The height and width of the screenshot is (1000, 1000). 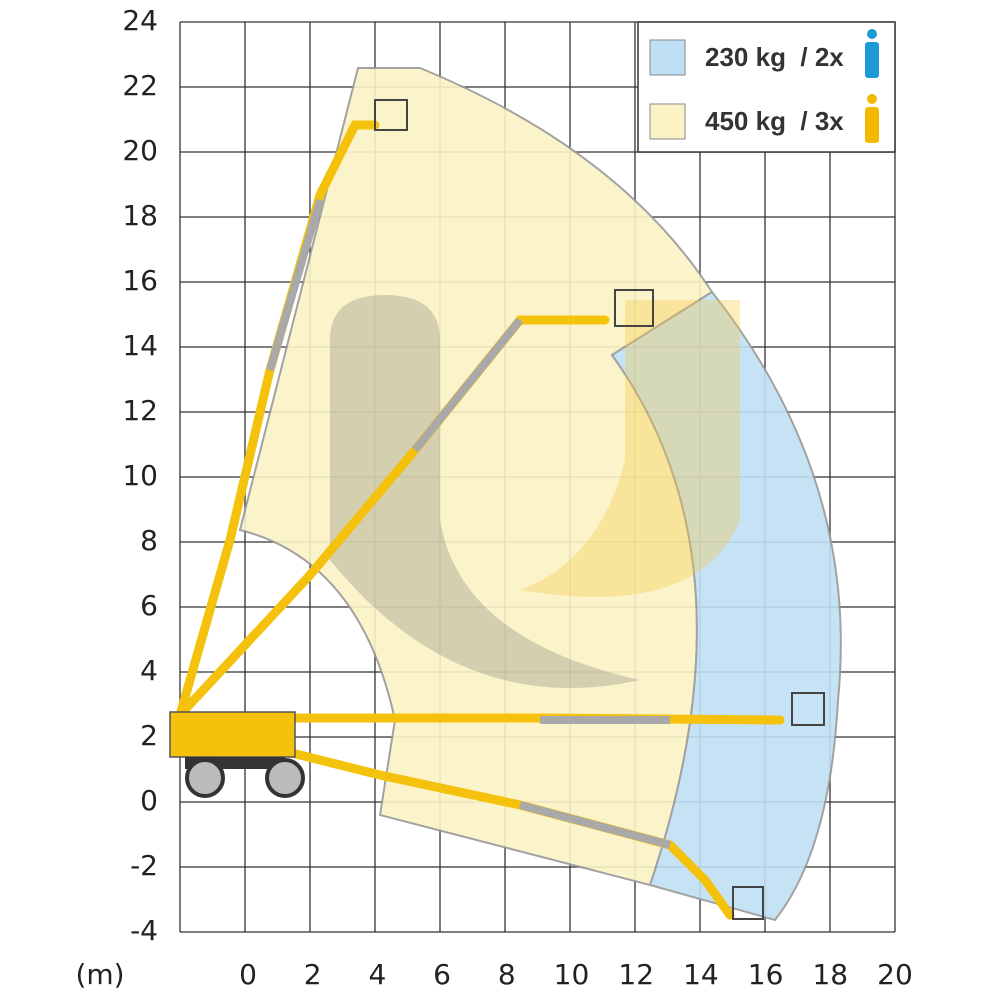 I want to click on y-tick-label: 24, so click(x=140, y=20).